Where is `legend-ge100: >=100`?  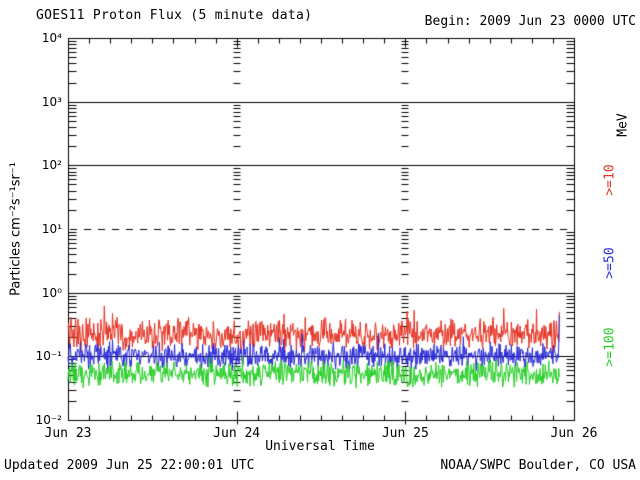 legend-ge100: >=100 is located at coordinates (610, 347).